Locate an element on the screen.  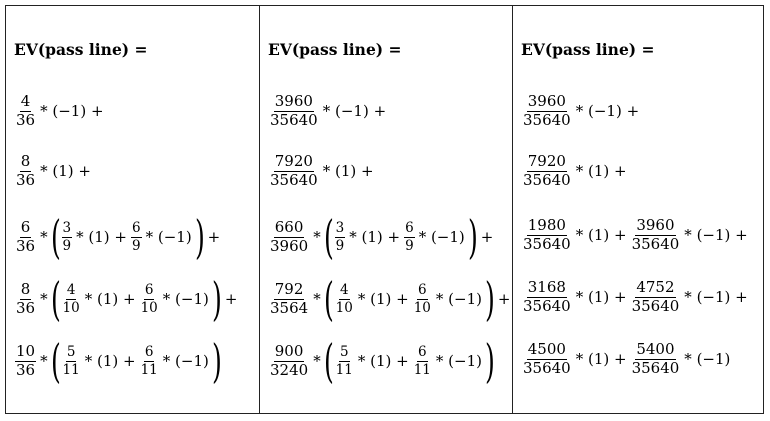
term-row: 3168 35640 * (1) + 4752 35640 * (−1) + is located at coordinates (635, 296).